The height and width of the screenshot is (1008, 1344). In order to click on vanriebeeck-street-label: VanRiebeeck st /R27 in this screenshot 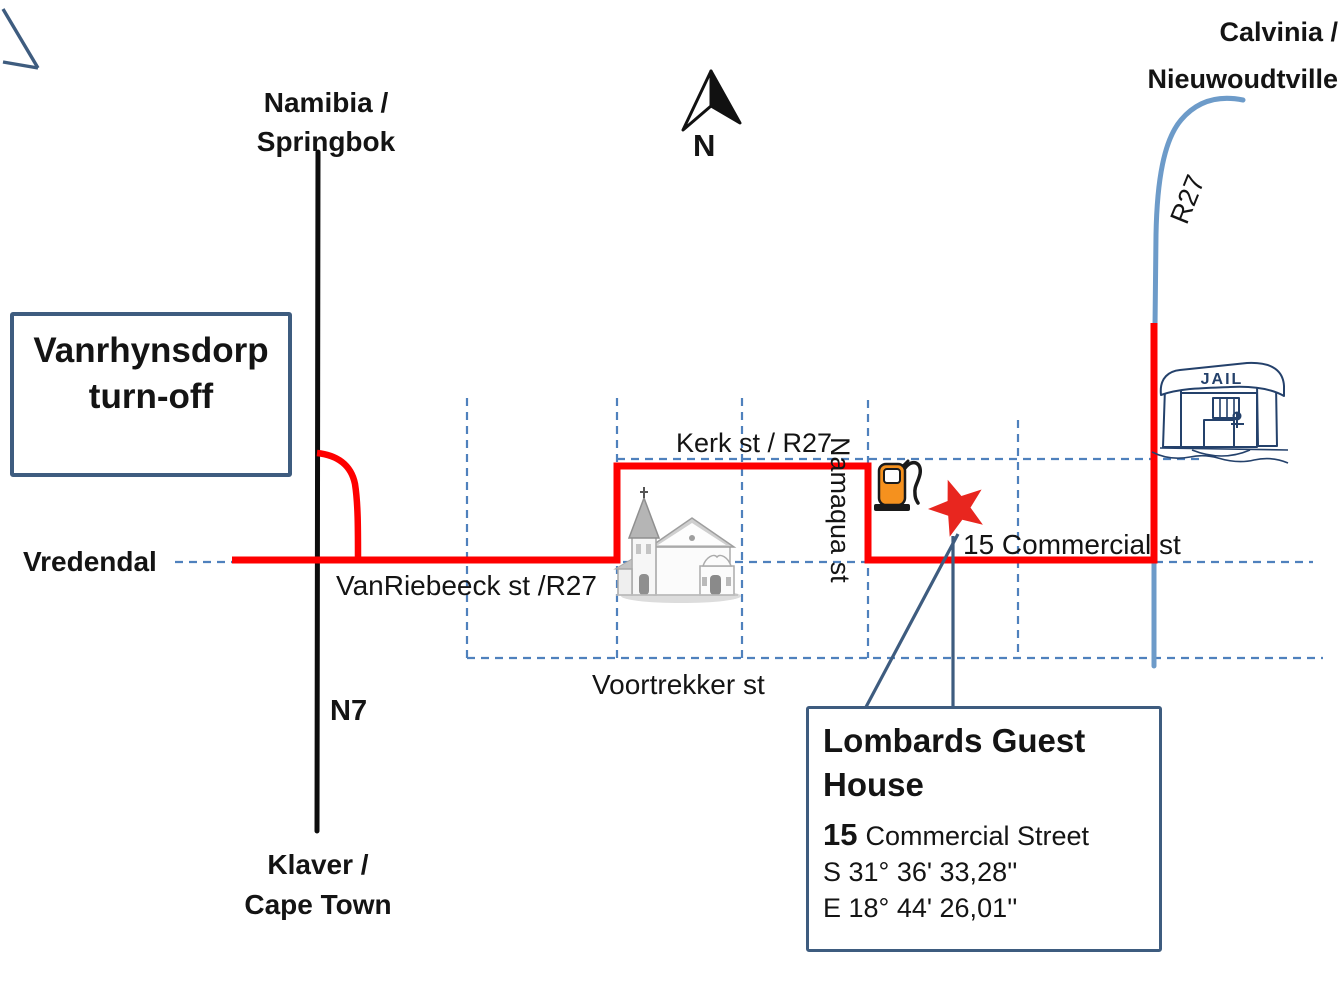, I will do `click(466, 585)`.